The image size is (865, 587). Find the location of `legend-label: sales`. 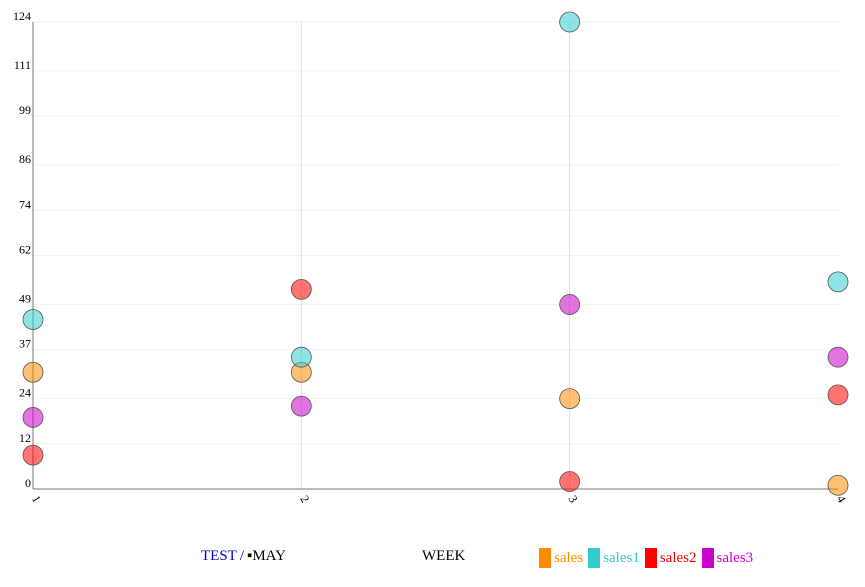

legend-label: sales is located at coordinates (569, 557).